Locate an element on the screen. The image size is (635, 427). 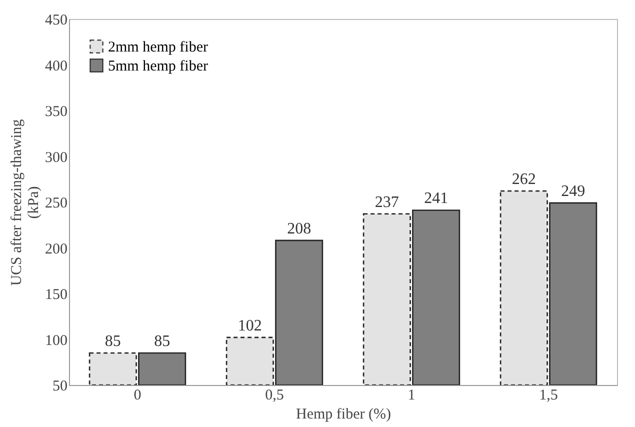
x-axis-title: Hemp fiber (%) is located at coordinates (343, 414).